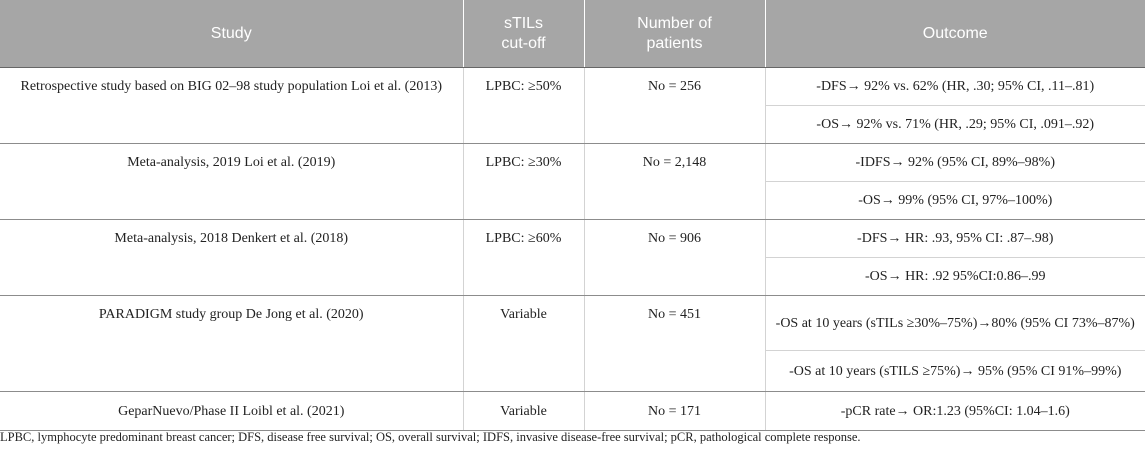 The height and width of the screenshot is (449, 1145). What do you see at coordinates (232, 34) in the screenshot?
I see `header-study: Study` at bounding box center [232, 34].